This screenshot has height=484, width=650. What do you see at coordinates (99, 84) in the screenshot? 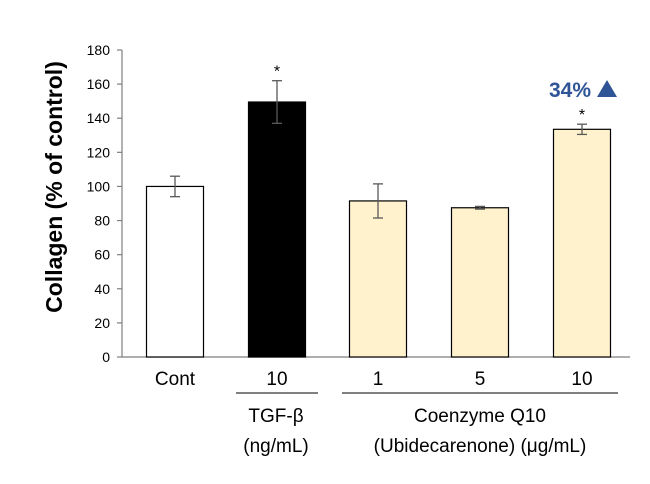
I see `y-tick-label: 160` at bounding box center [99, 84].